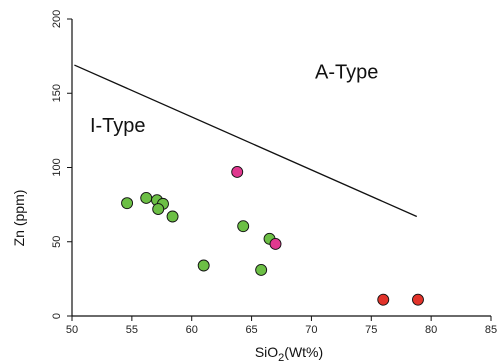 Image resolution: width=501 pixels, height=363 pixels. Describe the element at coordinates (118, 126) in the screenshot. I see `region-label-i-type: I-Type` at that location.